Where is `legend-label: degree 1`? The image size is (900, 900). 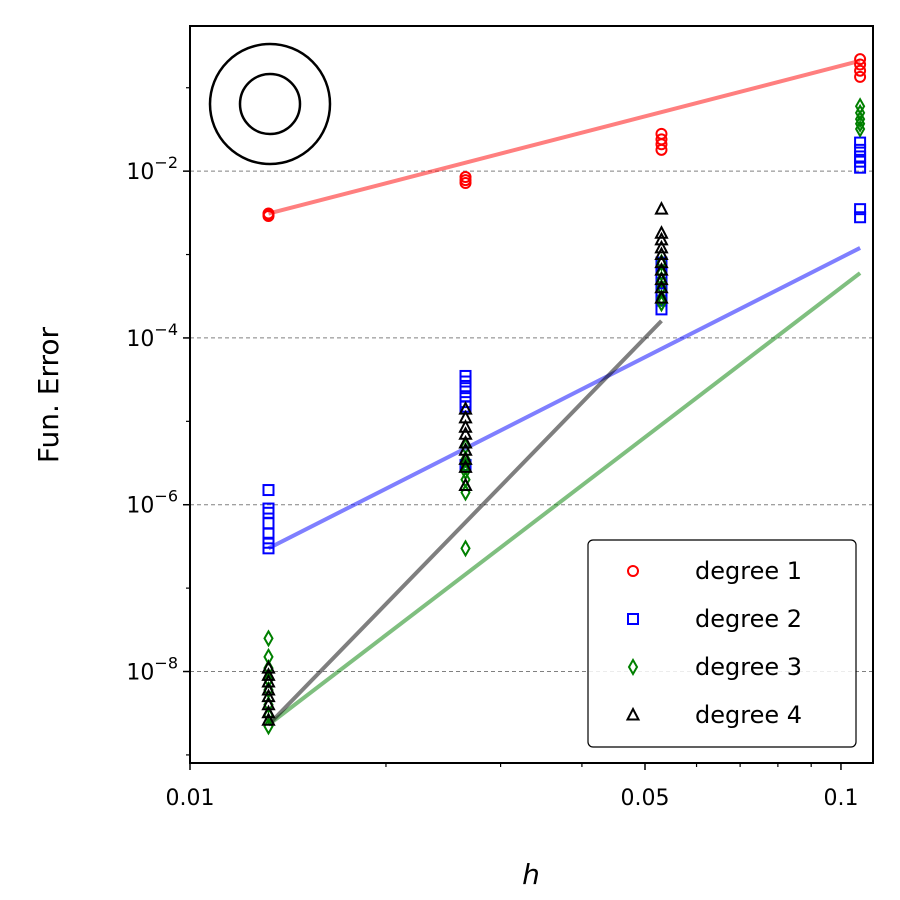 legend-label: degree 1 is located at coordinates (748, 571).